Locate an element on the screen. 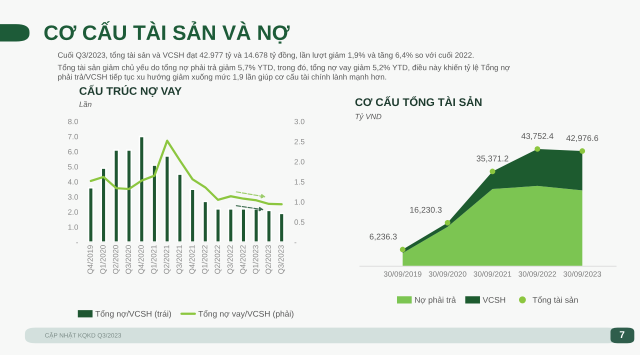 This screenshot has height=355, width=640. data-label: 35,371.2 is located at coordinates (492, 159).